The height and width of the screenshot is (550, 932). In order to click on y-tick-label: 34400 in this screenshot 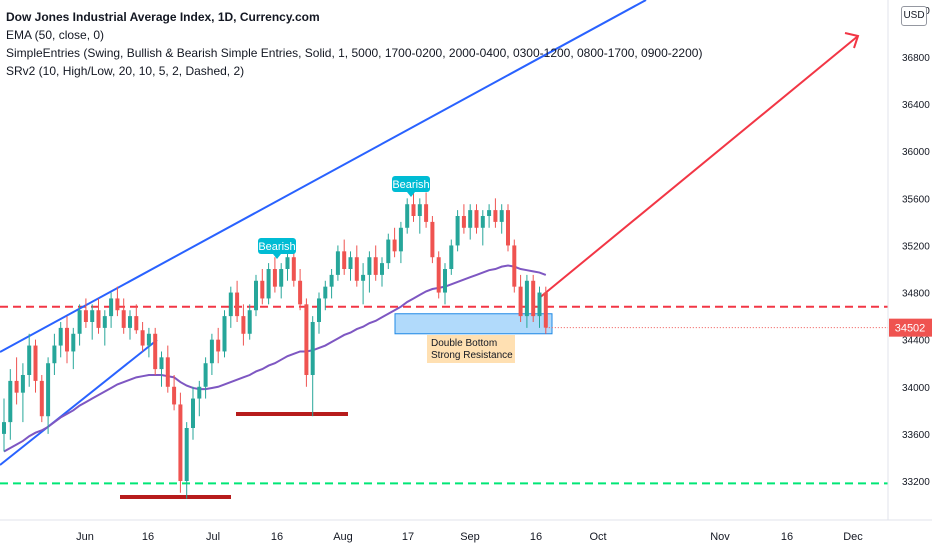, I will do `click(916, 341)`.